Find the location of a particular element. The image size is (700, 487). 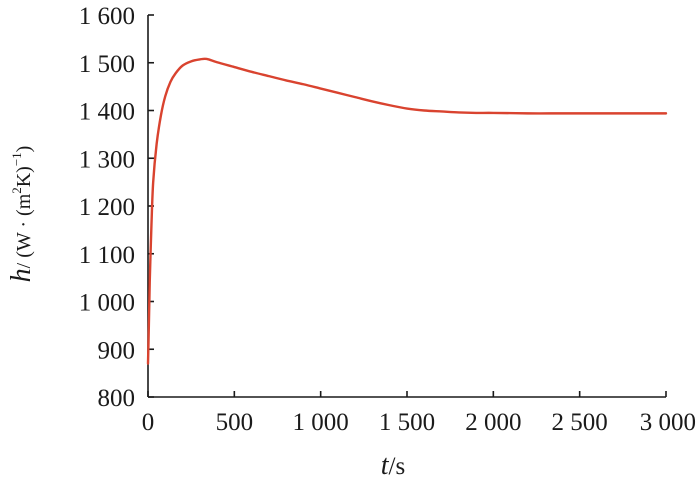

y-tick-label: 1 600 is located at coordinates (107, 16).